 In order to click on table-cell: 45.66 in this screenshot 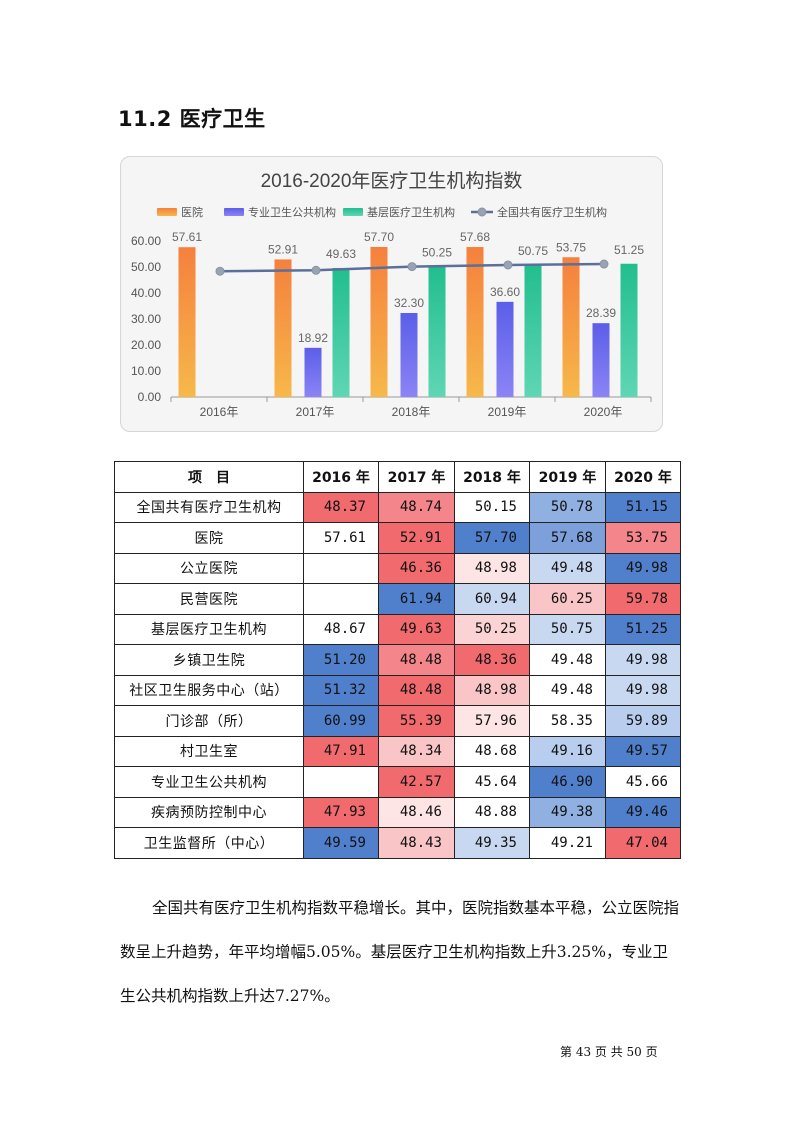, I will do `click(643, 782)`.